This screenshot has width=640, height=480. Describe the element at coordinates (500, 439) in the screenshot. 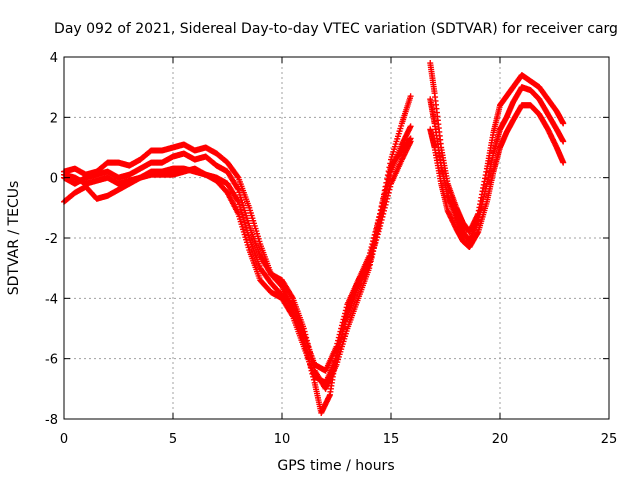

I see `x-tick-label: 20` at that location.